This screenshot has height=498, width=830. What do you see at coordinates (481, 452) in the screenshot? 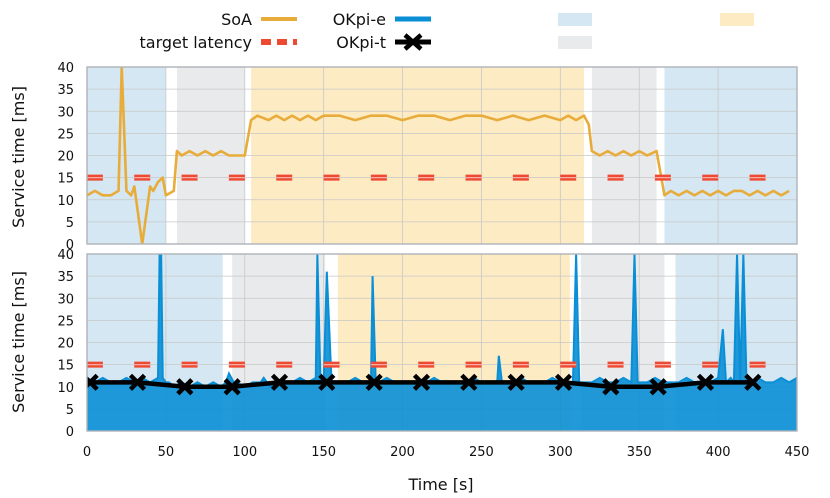
I see `x-tick-label: 250` at bounding box center [481, 452].